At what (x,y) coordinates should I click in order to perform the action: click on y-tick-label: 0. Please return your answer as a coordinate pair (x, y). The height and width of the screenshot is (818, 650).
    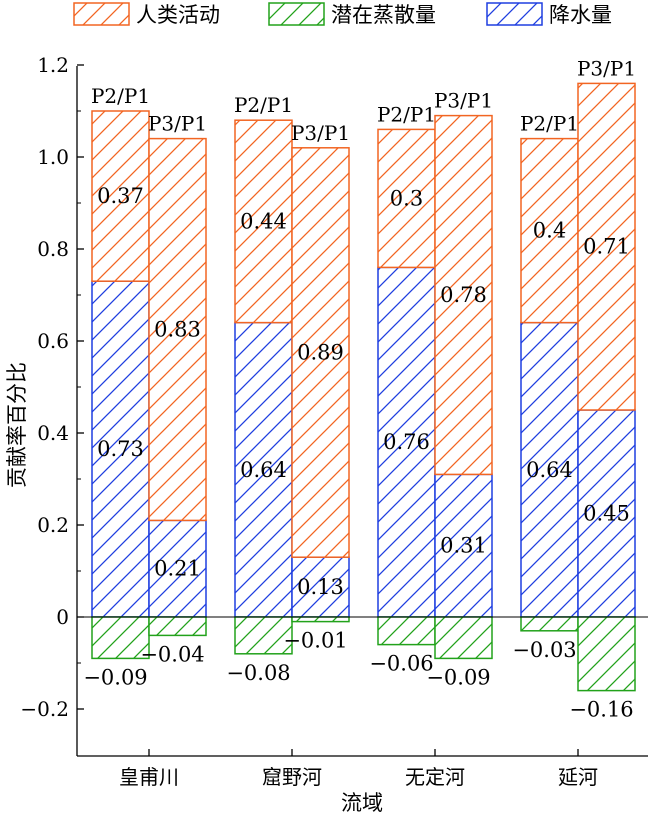
    Looking at the image, I should click on (62, 617).